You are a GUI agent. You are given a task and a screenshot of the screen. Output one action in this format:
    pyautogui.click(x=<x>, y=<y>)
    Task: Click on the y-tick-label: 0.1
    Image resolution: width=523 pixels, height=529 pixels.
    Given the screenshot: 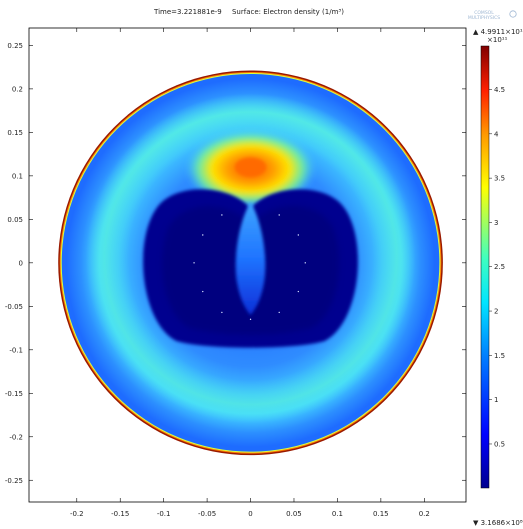 What is the action you would take?
    pyautogui.click(x=17, y=176)
    